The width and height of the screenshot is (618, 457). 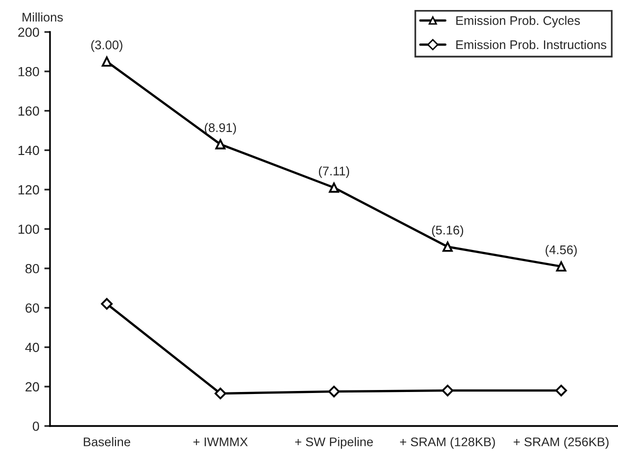 I want to click on x-tick-label: + SRAM (128KB), so click(x=447, y=443).